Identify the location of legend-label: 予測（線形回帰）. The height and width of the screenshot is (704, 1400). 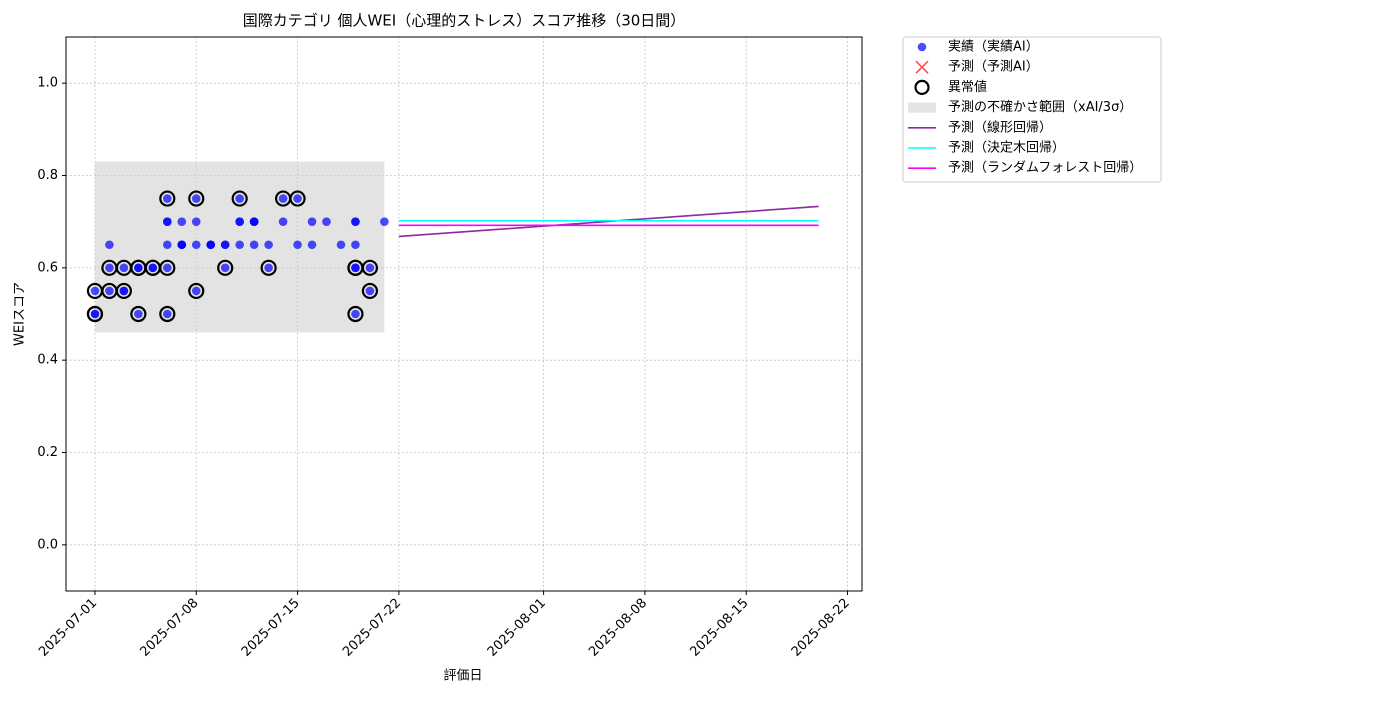
(1000, 127).